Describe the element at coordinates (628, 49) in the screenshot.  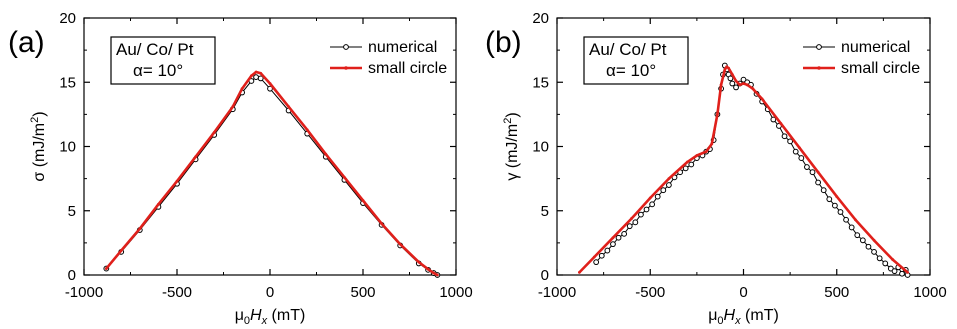
I see `annotation-line-1: Au/ Co/ Pt` at that location.